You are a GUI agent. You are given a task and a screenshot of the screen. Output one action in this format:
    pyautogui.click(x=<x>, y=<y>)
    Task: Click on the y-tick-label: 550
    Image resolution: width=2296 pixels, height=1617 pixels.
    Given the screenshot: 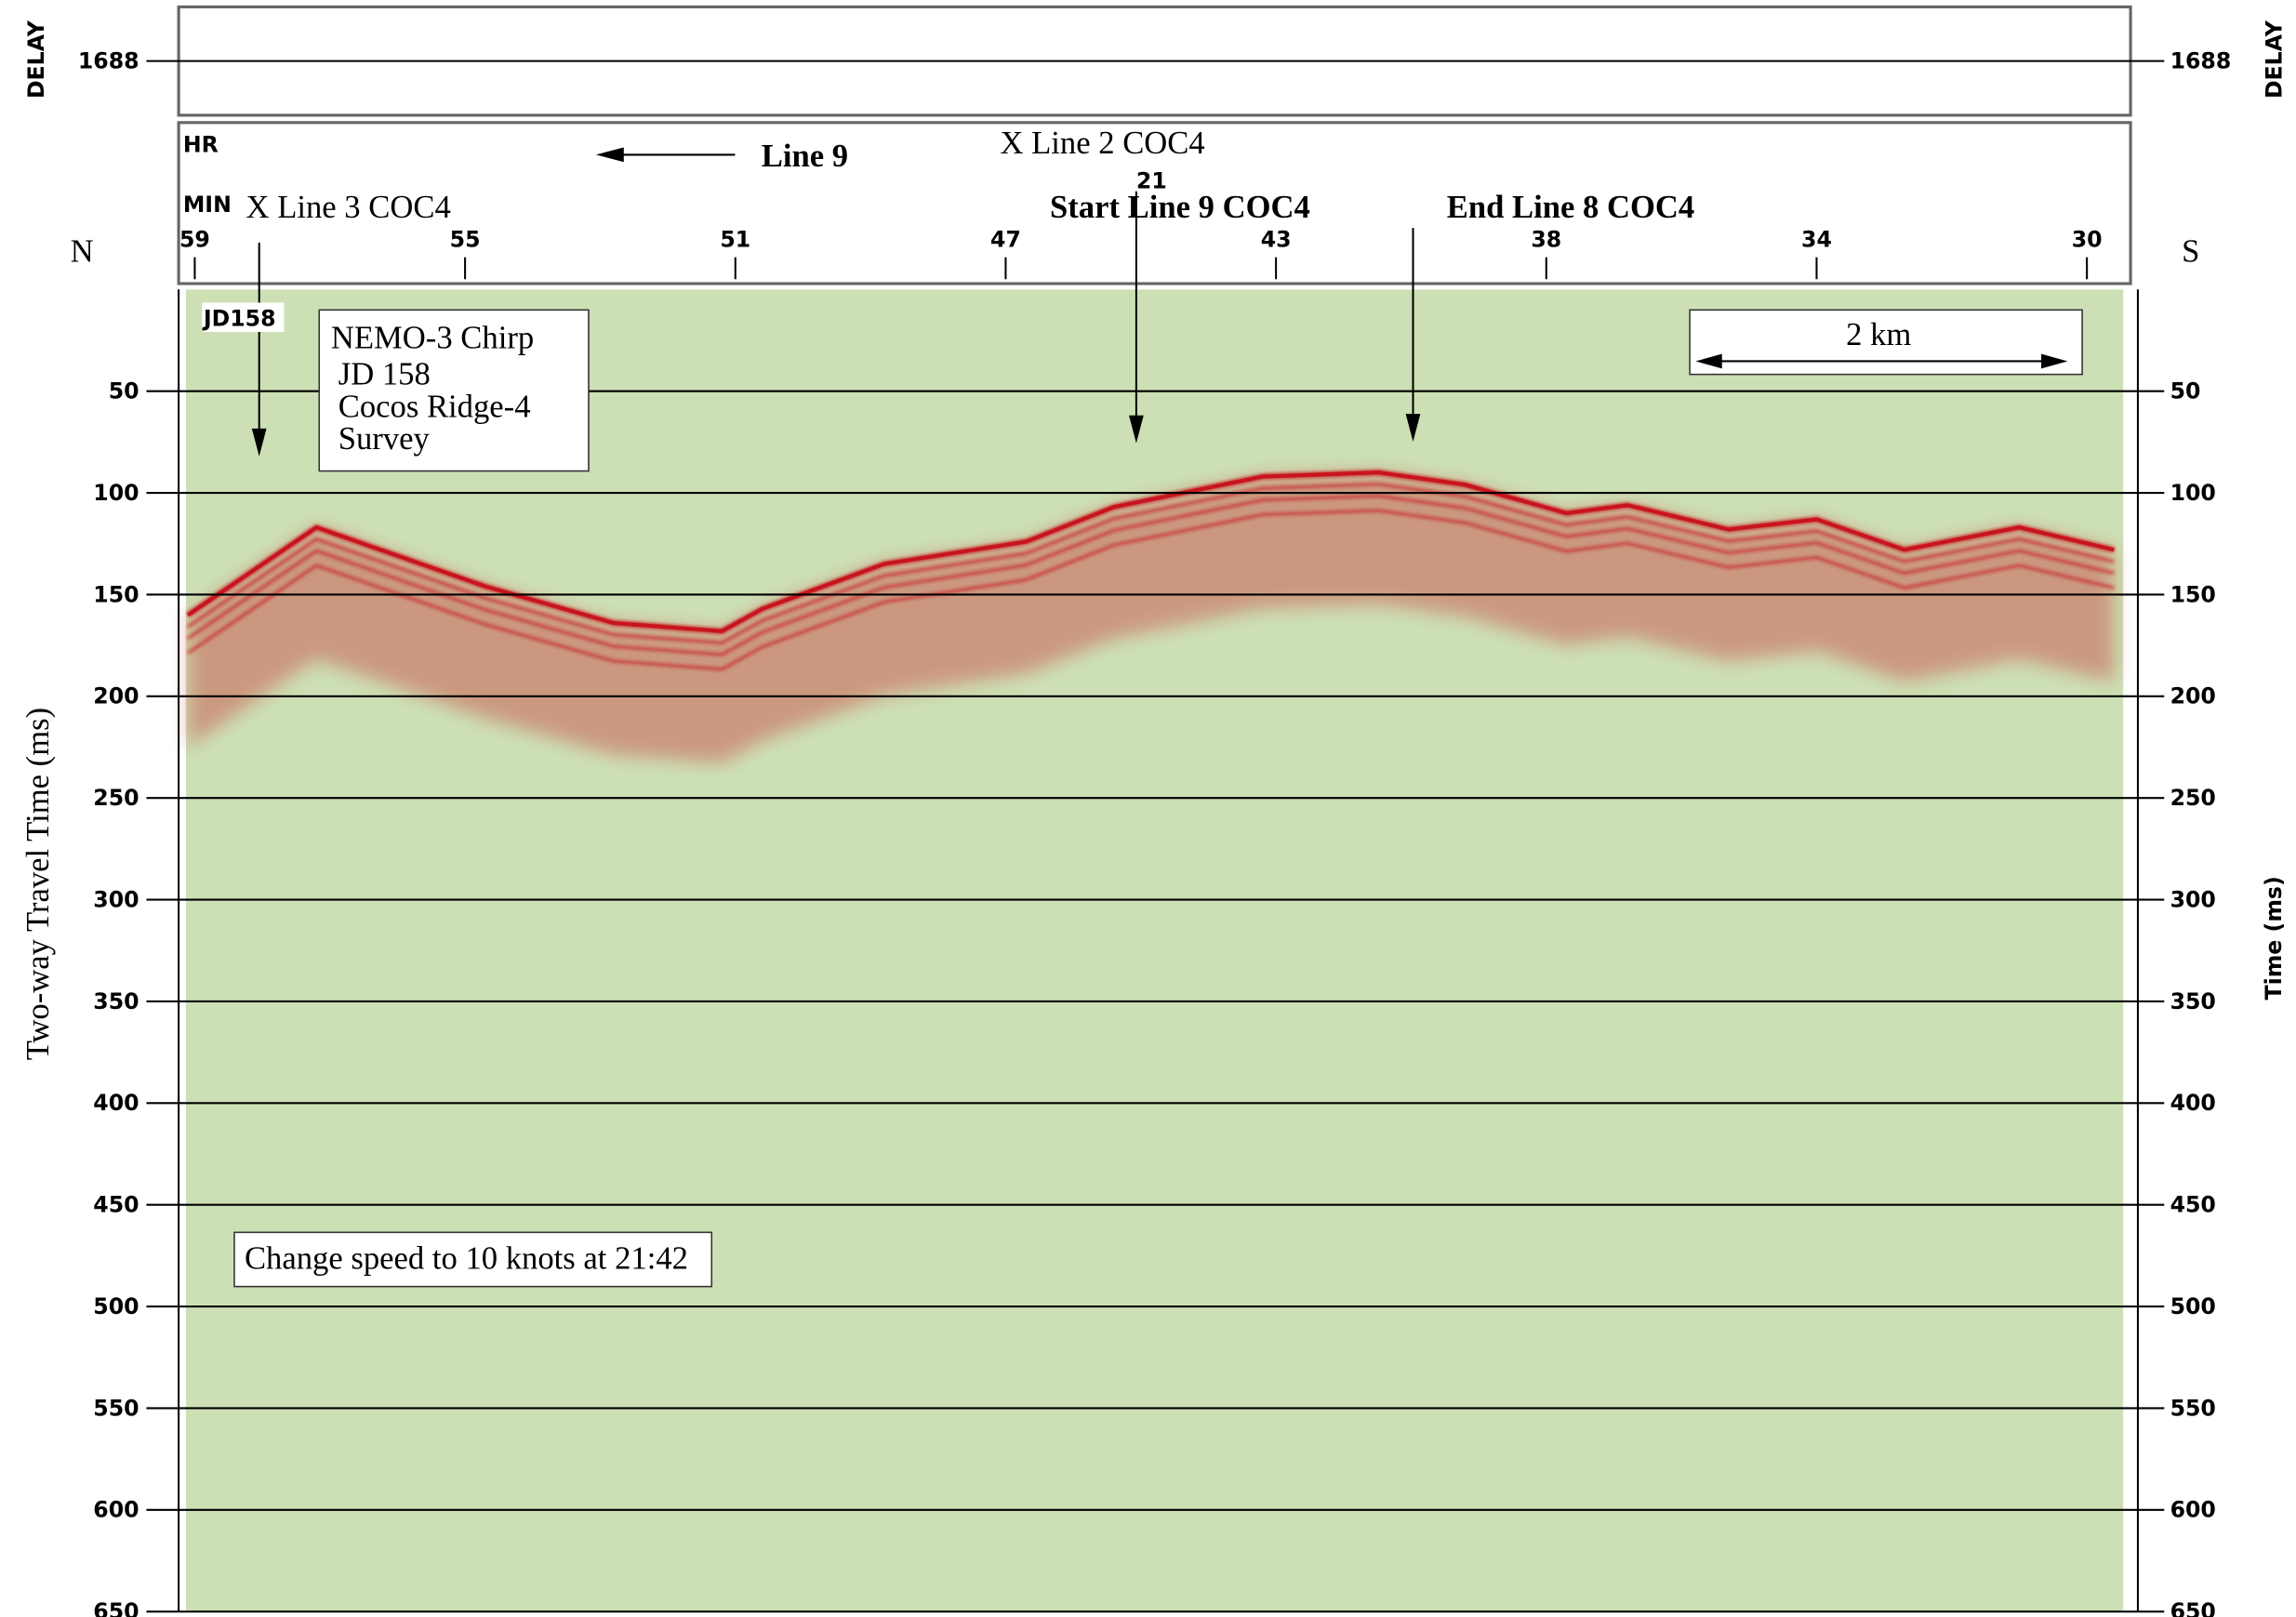 What is the action you would take?
    pyautogui.click(x=116, y=1408)
    